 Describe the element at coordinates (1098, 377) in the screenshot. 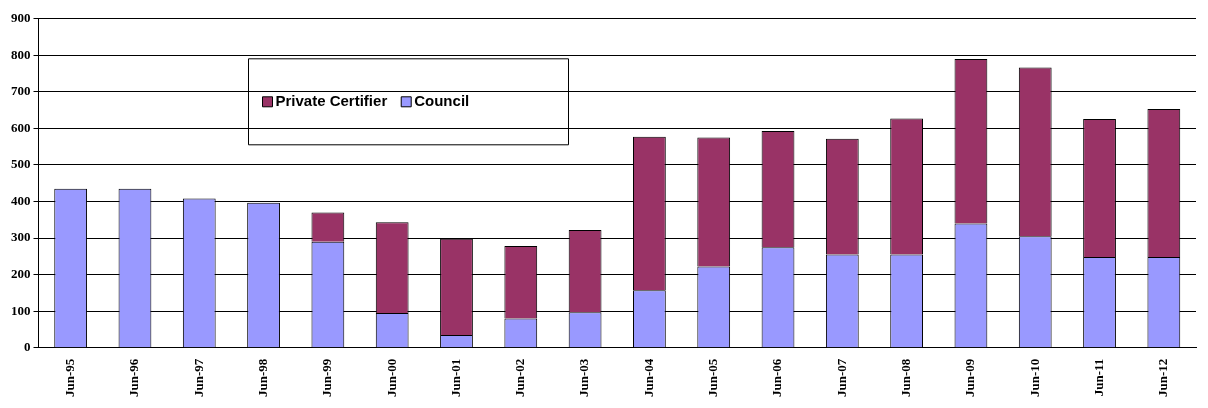

I see `x-tick-label: Jun-11` at that location.